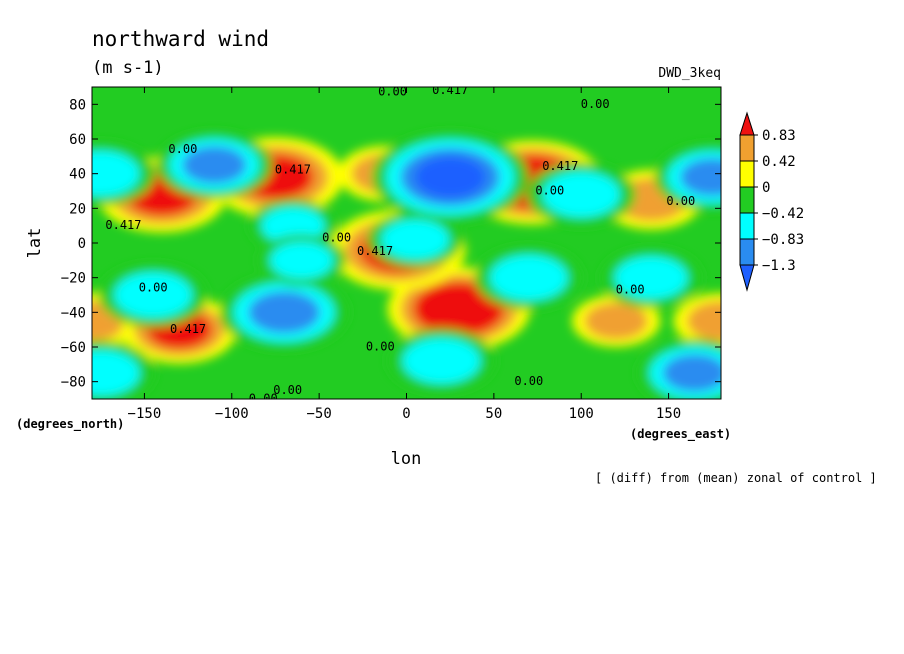 Image resolution: width=904 pixels, height=654 pixels. Describe the element at coordinates (779, 136) in the screenshot. I see `colorbar-label: 0.83` at that location.